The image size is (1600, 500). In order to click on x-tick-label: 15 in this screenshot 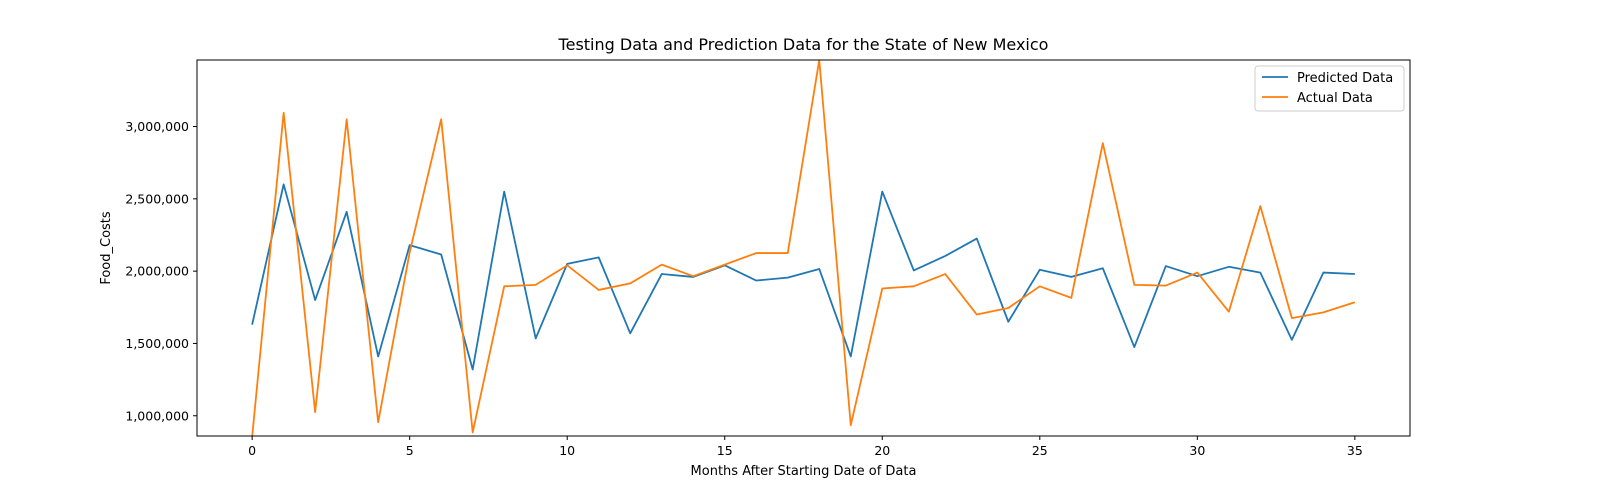, I will do `click(725, 450)`.